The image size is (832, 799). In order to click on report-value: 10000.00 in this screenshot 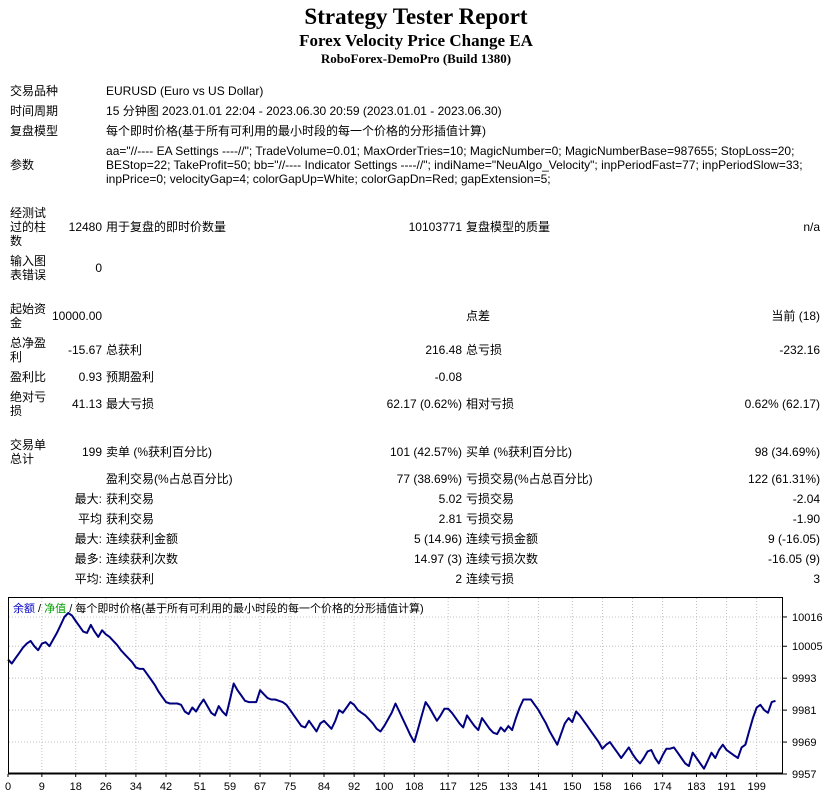, I will do `click(77, 316)`.